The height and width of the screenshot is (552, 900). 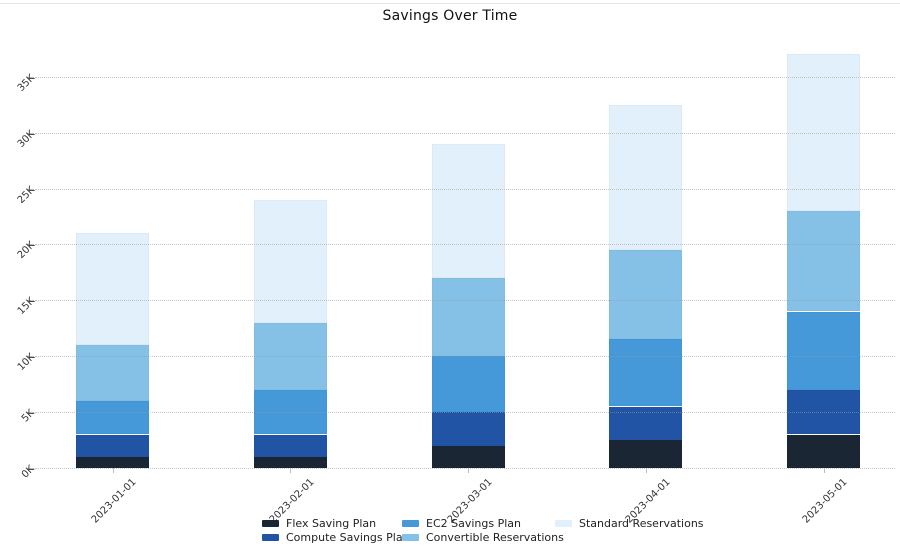 I want to click on legend-label: Standard Reservations, so click(x=641, y=523).